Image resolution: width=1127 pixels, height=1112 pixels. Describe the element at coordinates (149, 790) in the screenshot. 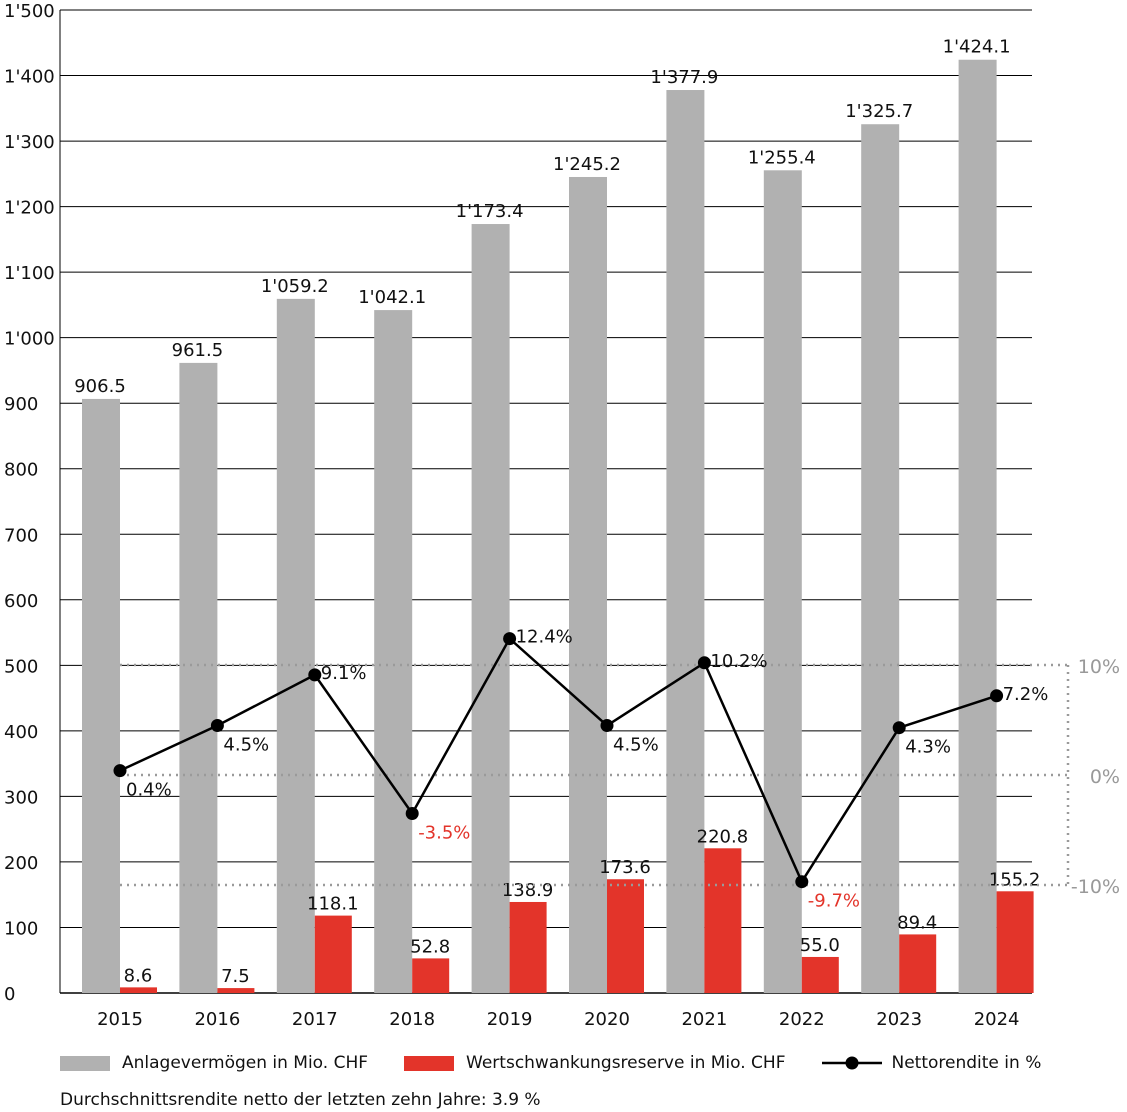

I see `nettorendite-label: 0.4%` at that location.